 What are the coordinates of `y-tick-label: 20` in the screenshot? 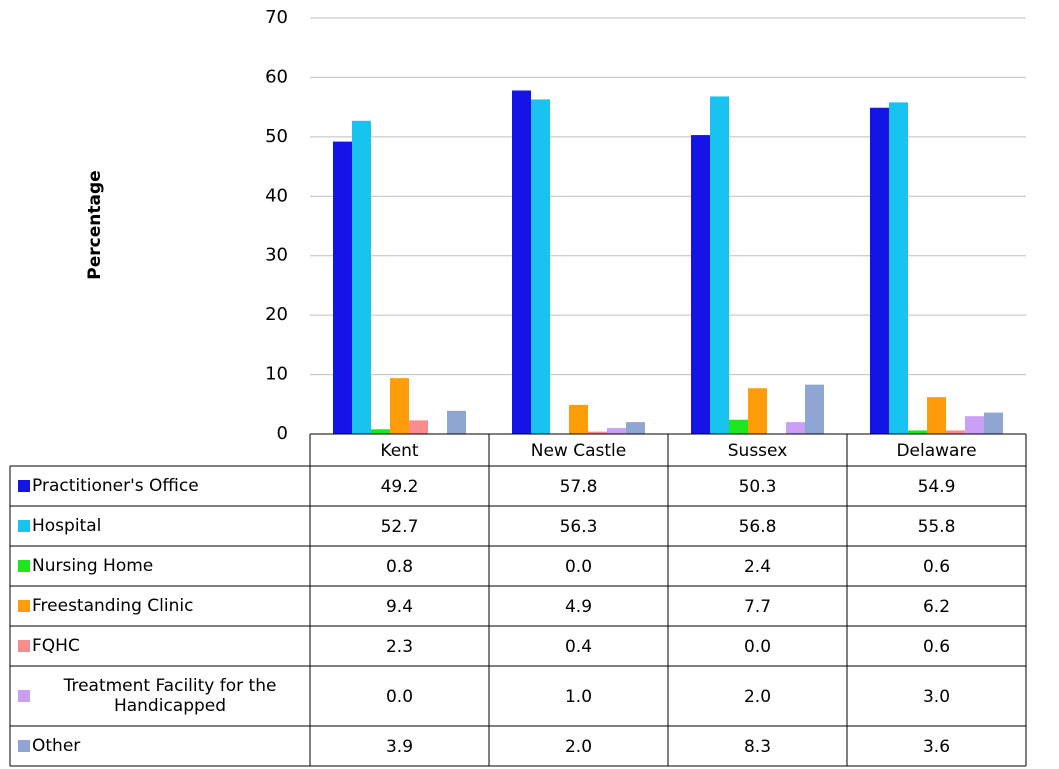 It's located at (276, 314).